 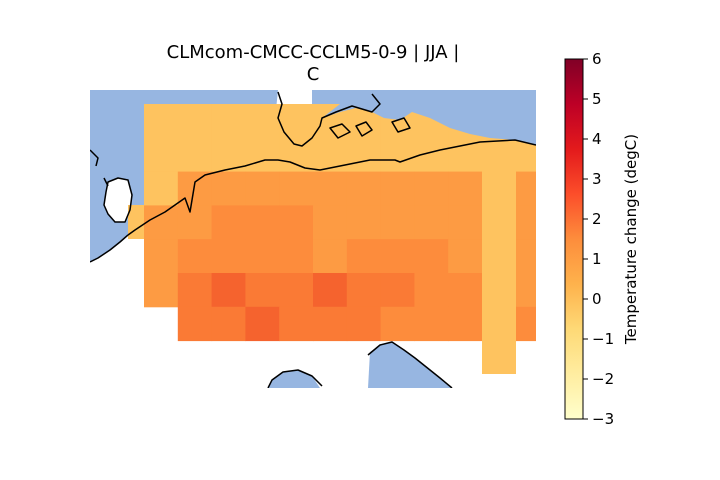 What do you see at coordinates (597, 99) in the screenshot?
I see `colorbar-tick-label: 5` at bounding box center [597, 99].